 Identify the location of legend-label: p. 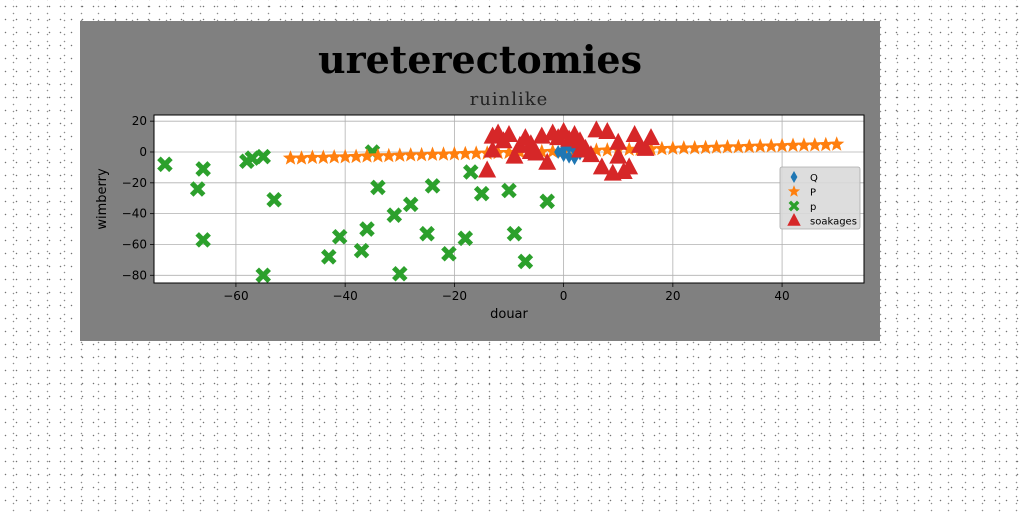
(813, 207).